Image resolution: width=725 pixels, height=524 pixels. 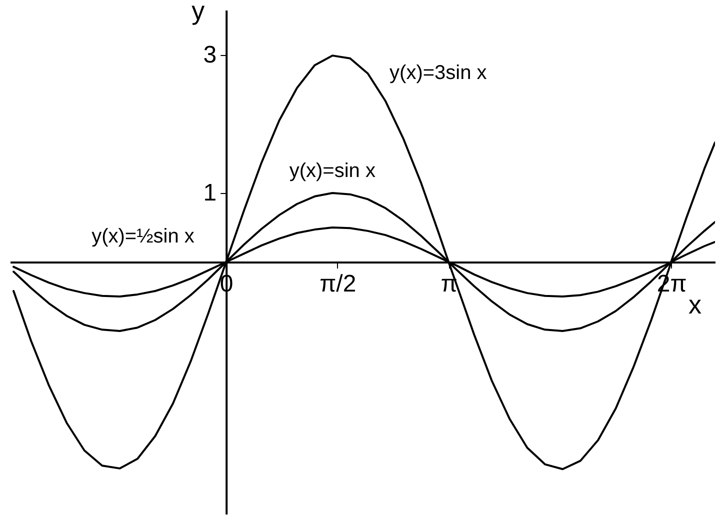 What do you see at coordinates (210, 192) in the screenshot?
I see `y-tick-label: 1` at bounding box center [210, 192].